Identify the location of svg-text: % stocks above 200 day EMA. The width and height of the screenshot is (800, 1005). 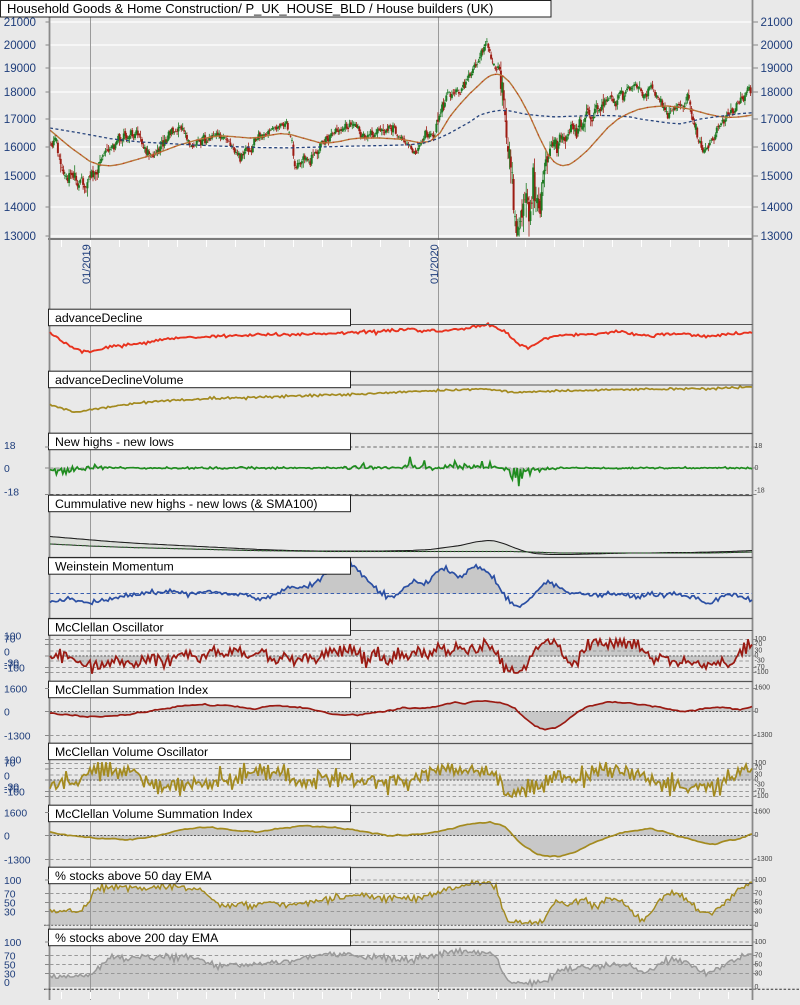
(137, 938).